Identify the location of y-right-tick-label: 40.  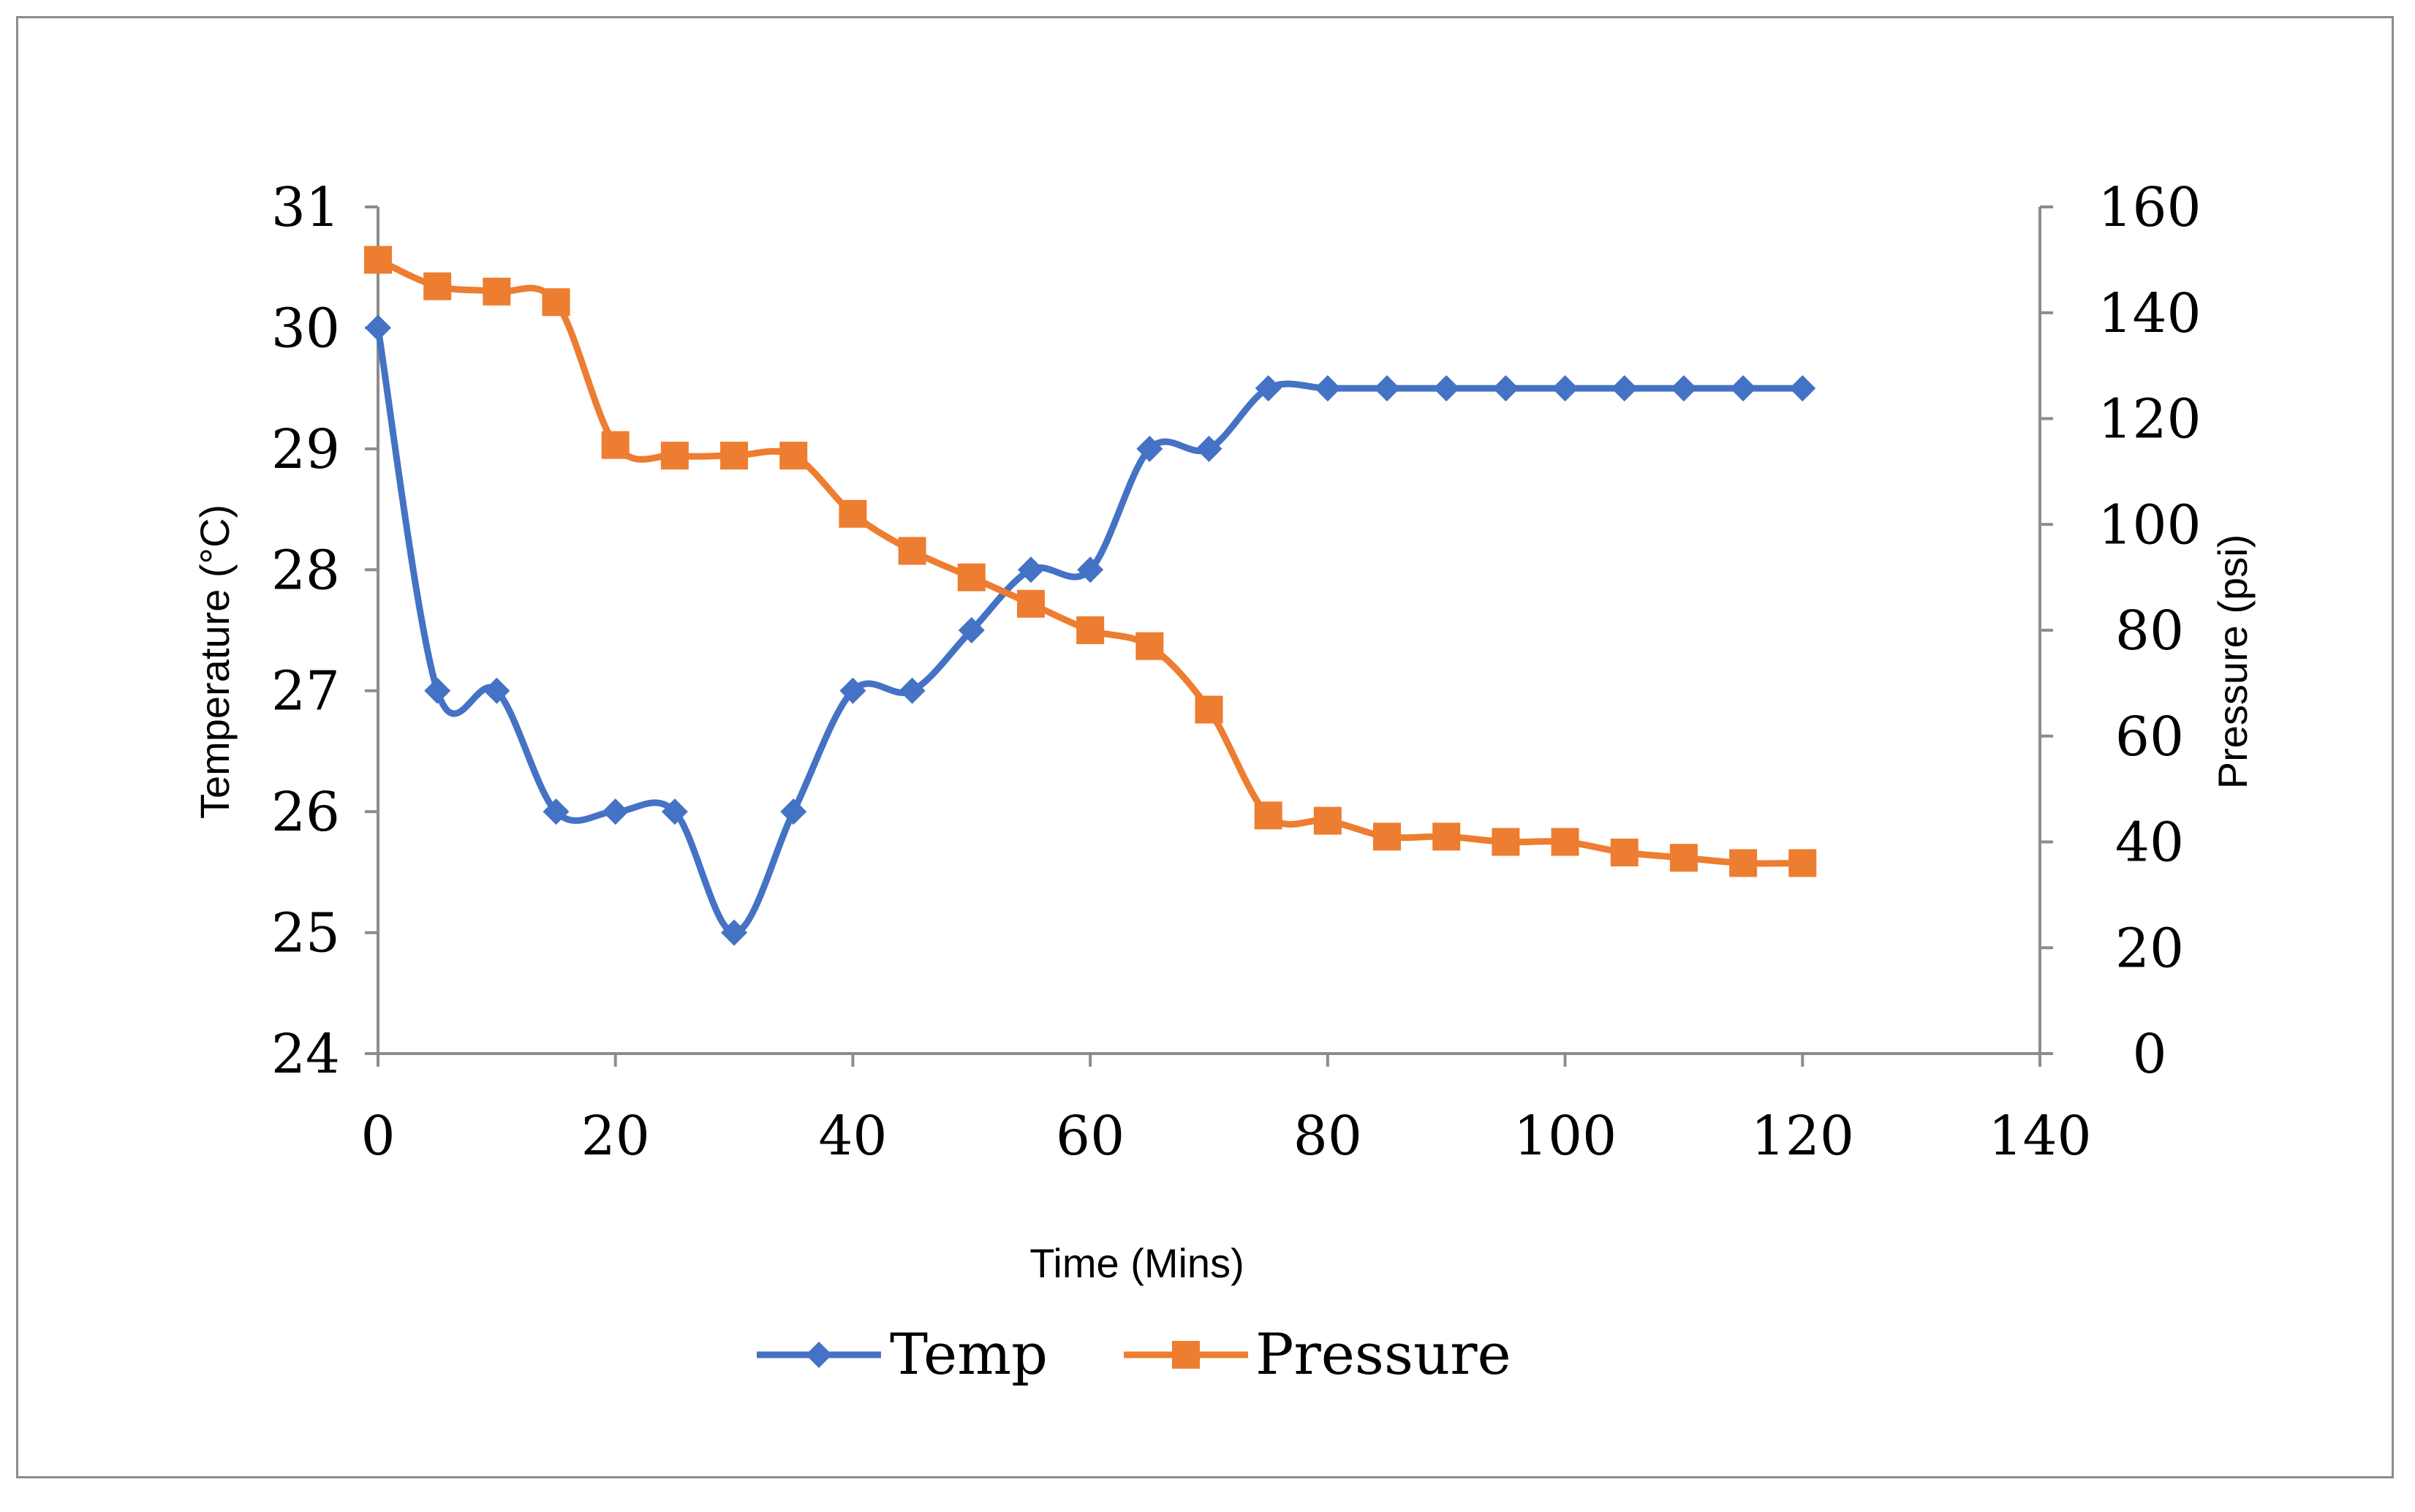
(2149, 843).